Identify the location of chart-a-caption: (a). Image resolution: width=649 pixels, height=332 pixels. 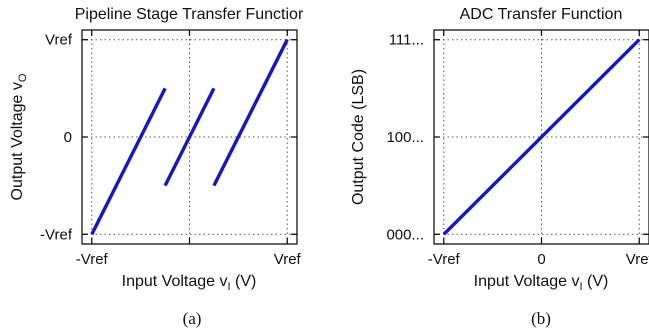
(192, 318).